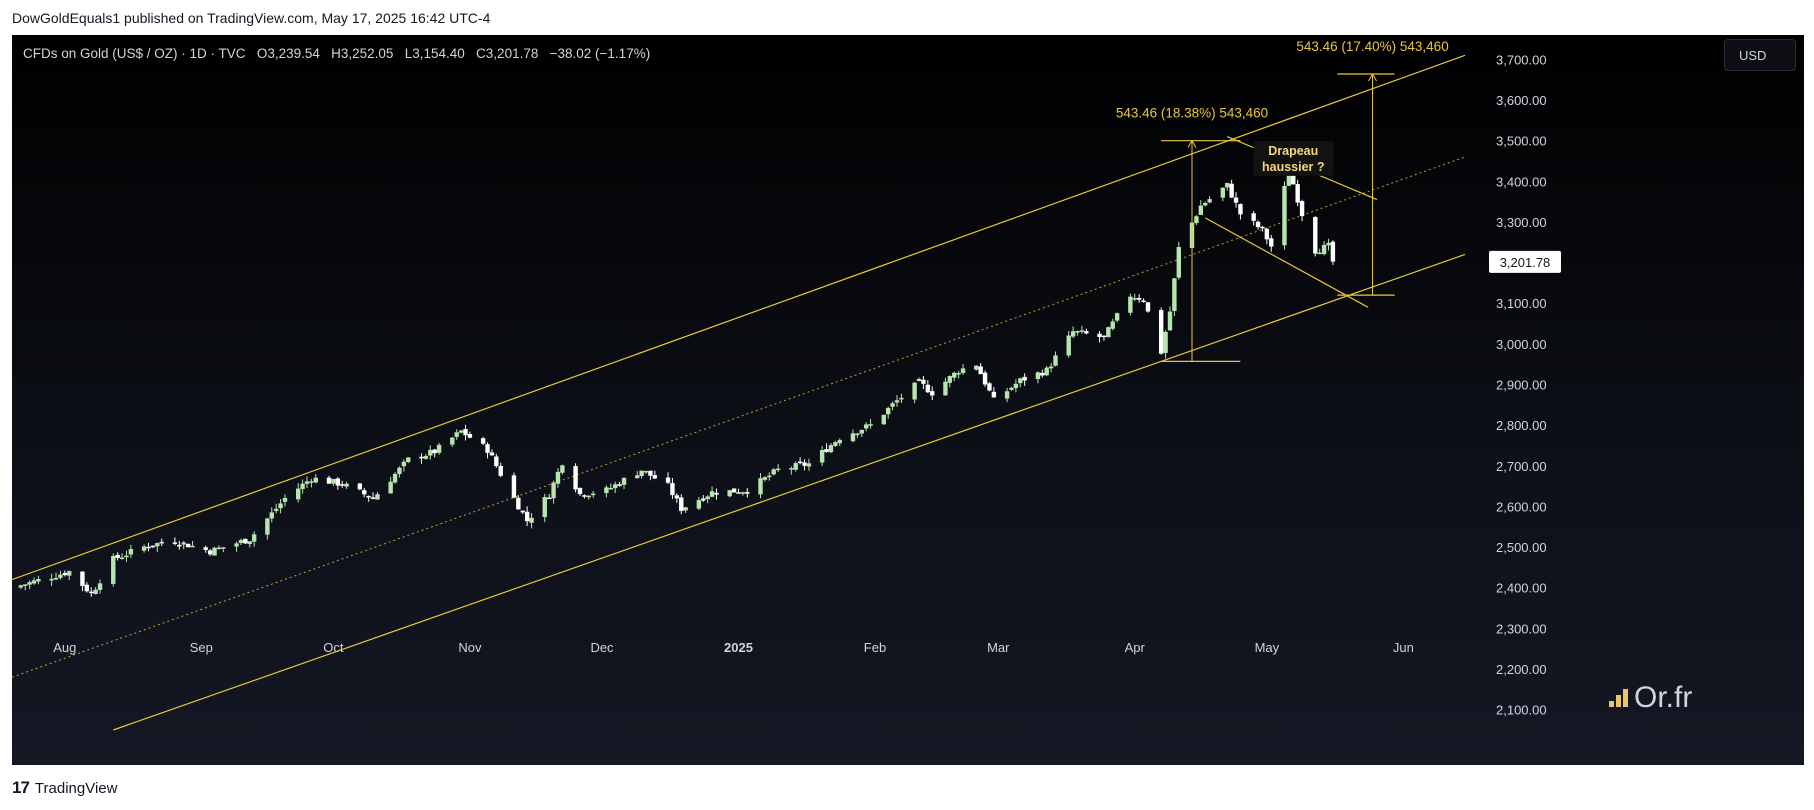 Image resolution: width=1814 pixels, height=810 pixels. I want to click on last-price-badge, so click(1525, 261).